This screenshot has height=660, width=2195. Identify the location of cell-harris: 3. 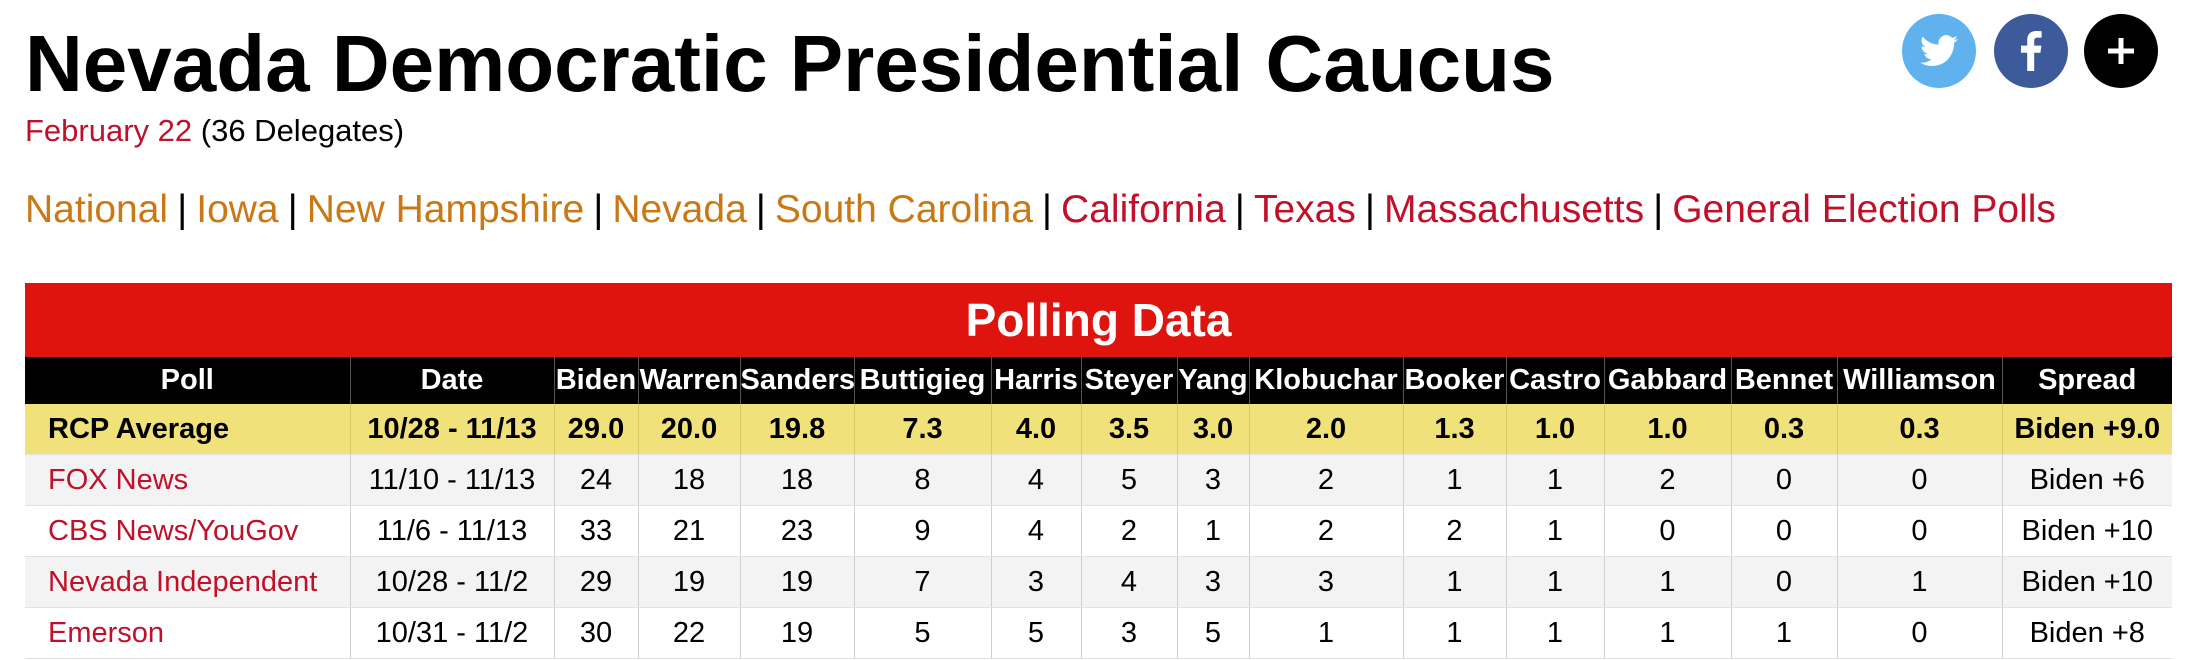
(1035, 582).